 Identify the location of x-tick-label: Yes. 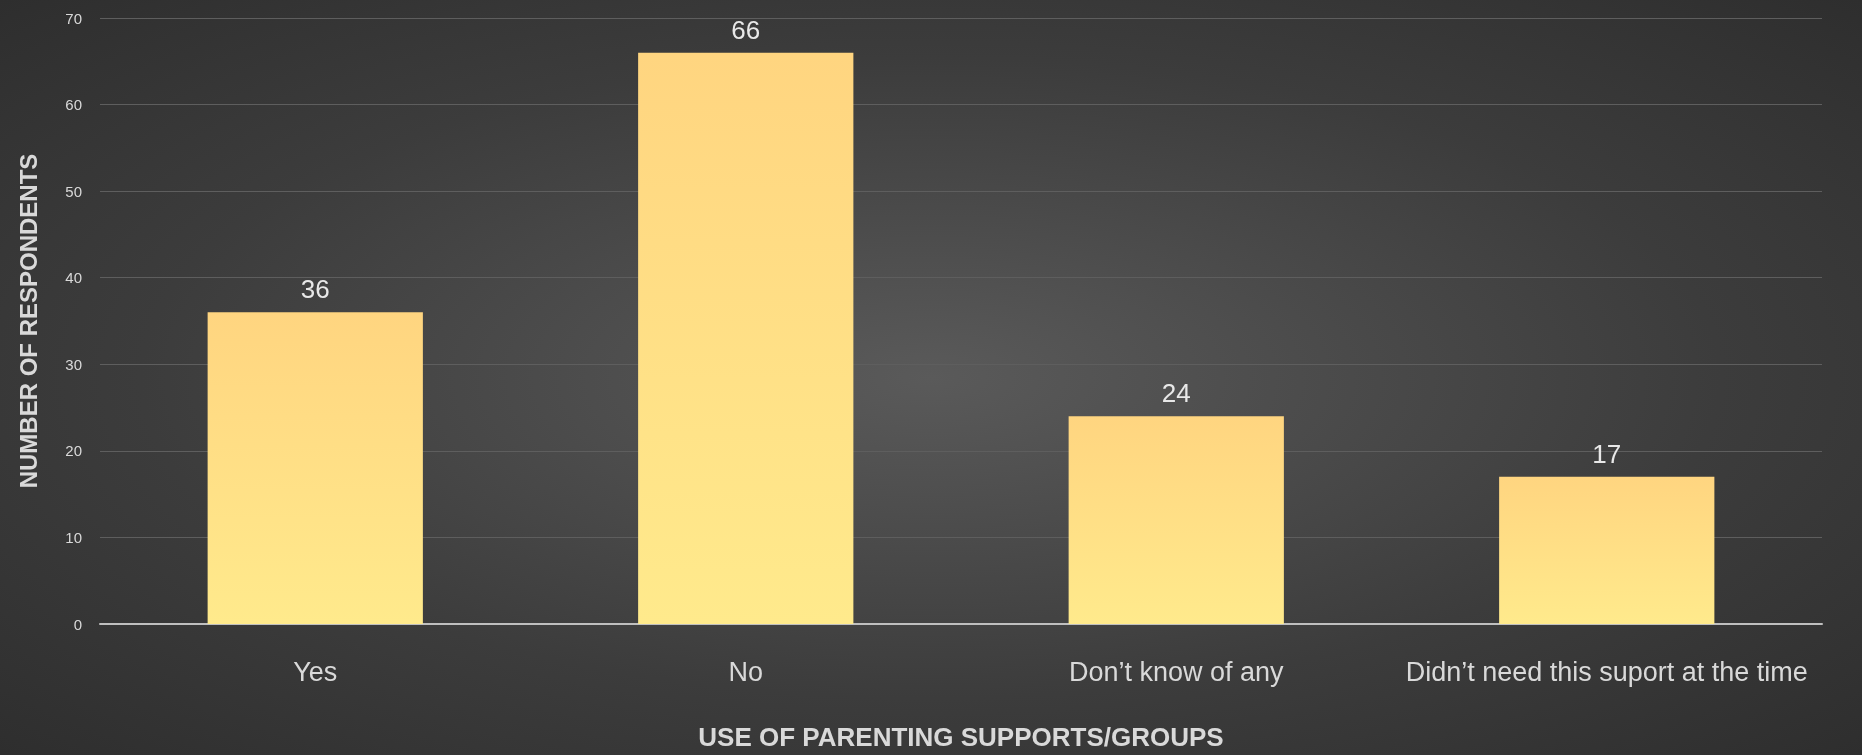
(315, 672).